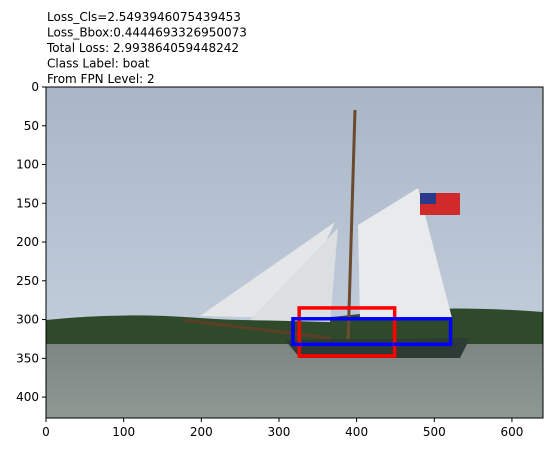  Describe the element at coordinates (511, 432) in the screenshot. I see `x-tick-label: 600` at that location.